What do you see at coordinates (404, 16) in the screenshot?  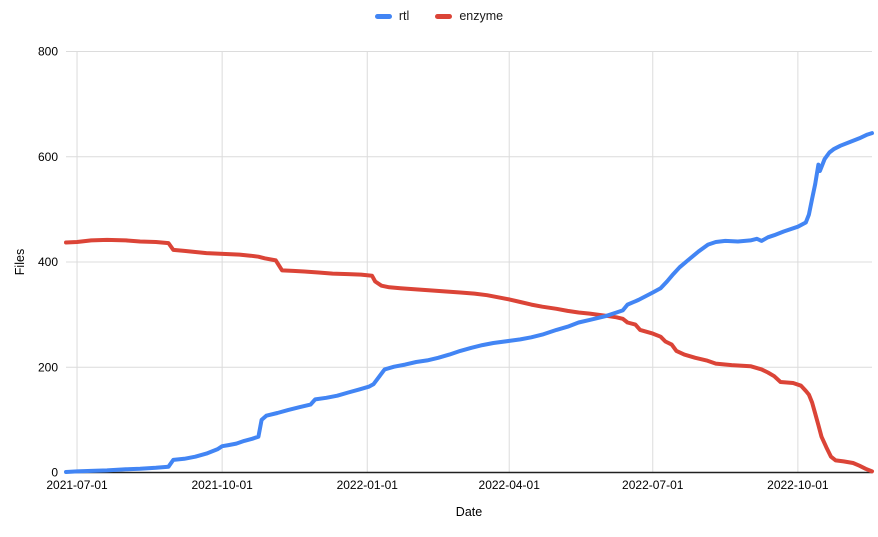 I see `legend-label: rtl` at bounding box center [404, 16].